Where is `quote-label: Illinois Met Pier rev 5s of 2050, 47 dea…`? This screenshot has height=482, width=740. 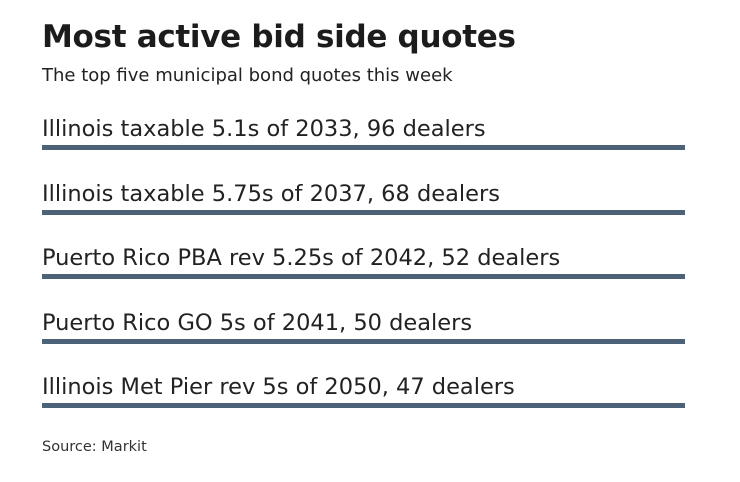 quote-label: Illinois Met Pier rev 5s of 2050, 47 dea… is located at coordinates (278, 387).